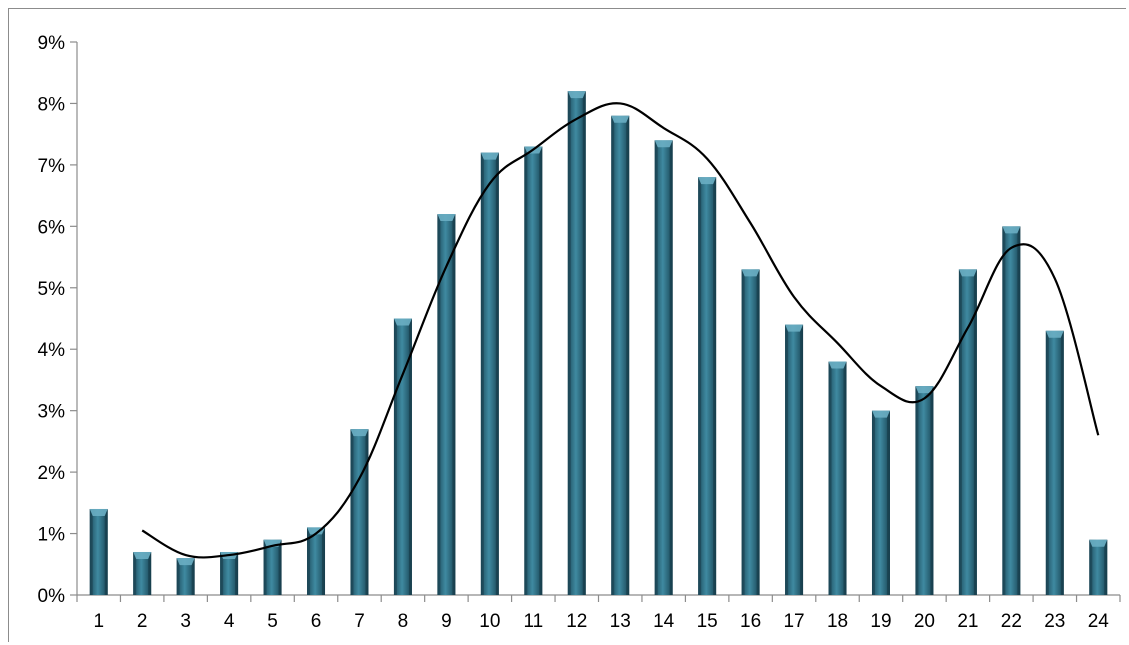 This screenshot has width=1129, height=645. Describe the element at coordinates (793, 621) in the screenshot. I see `x-tick-label: 17` at that location.